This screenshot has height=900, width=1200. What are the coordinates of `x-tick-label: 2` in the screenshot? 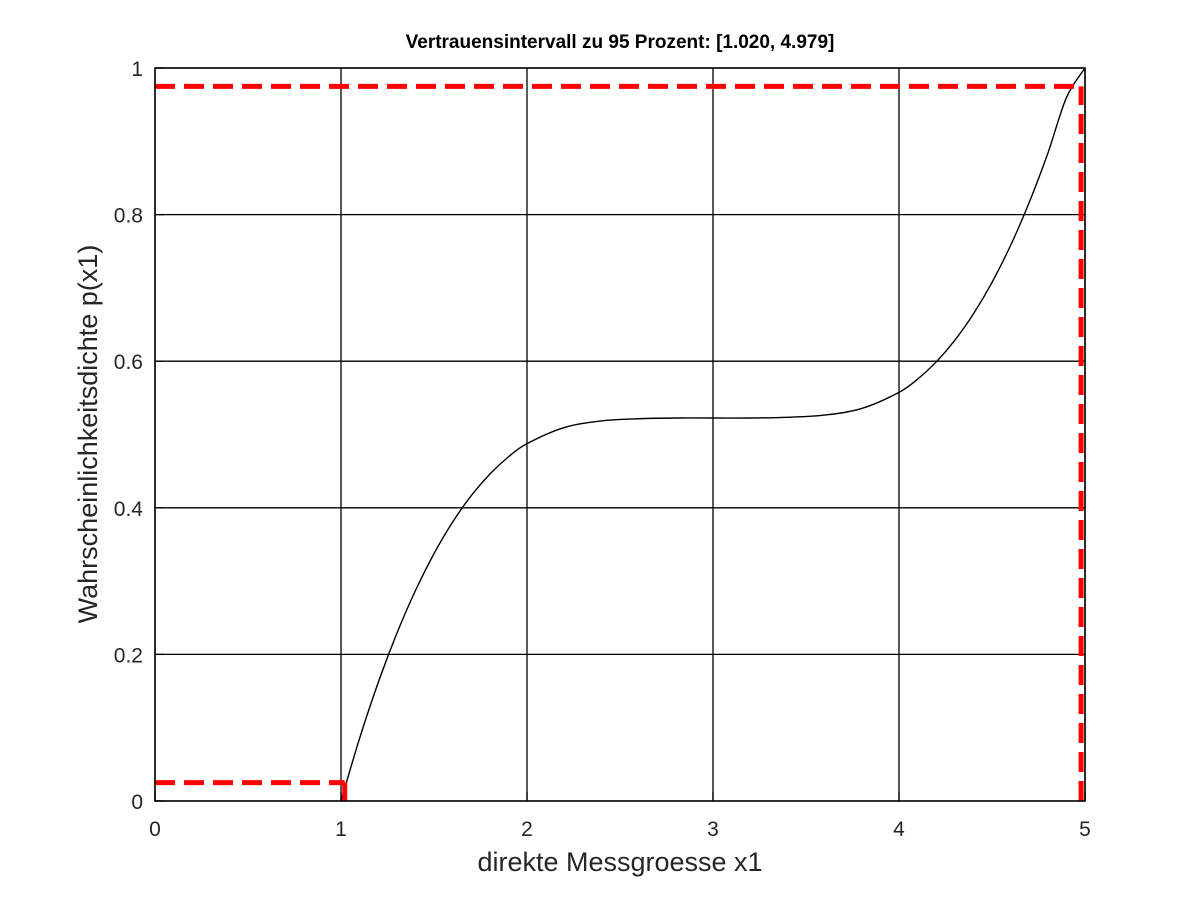 It's located at (527, 829).